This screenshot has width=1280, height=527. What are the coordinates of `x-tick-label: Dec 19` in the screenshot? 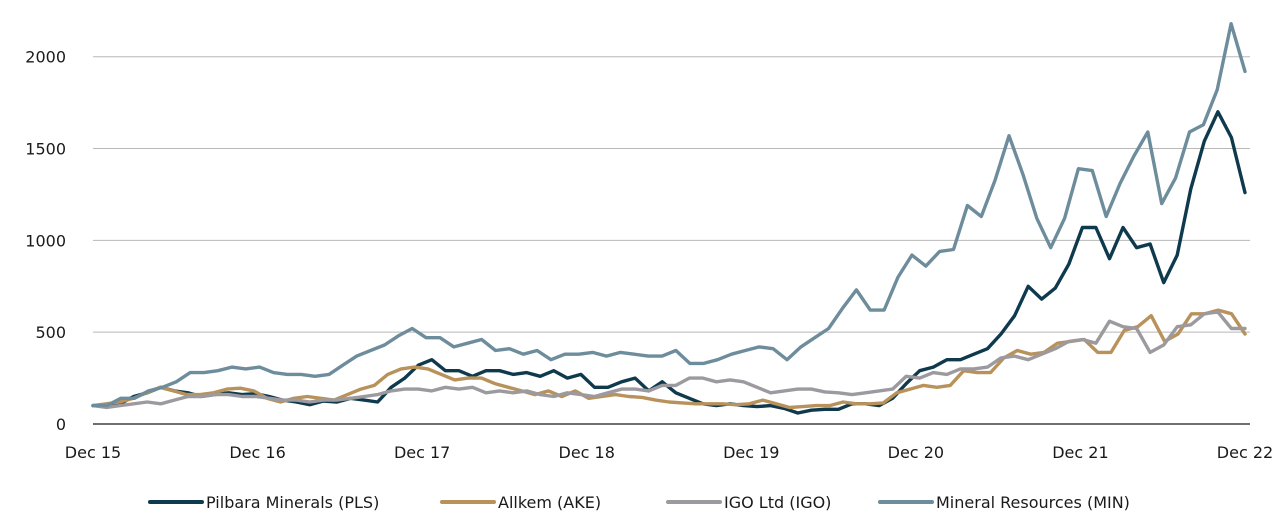 It's located at (751, 452).